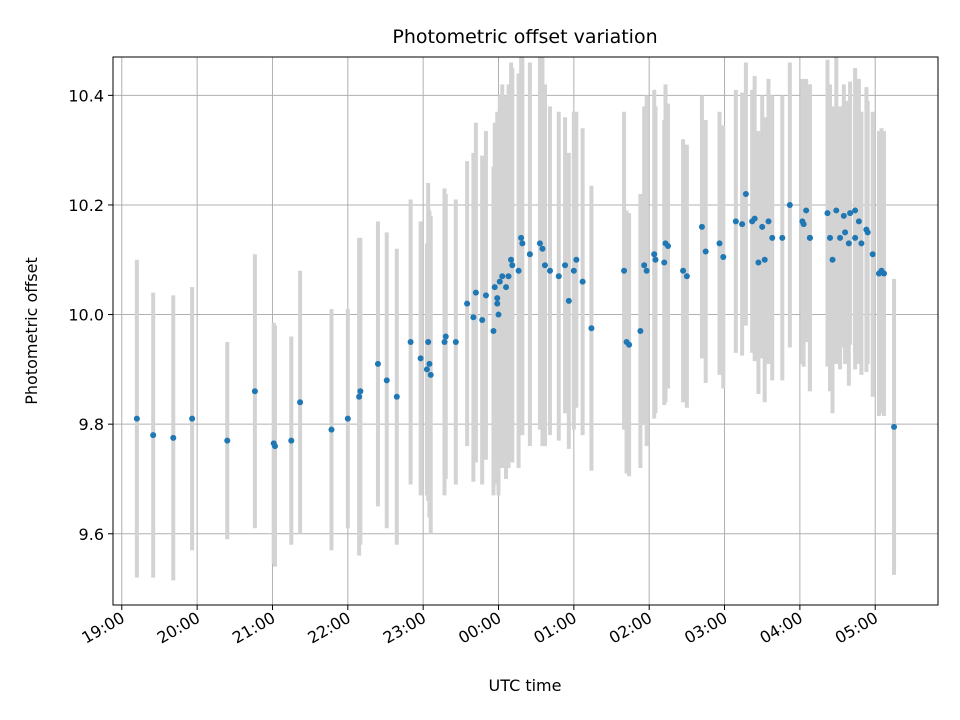 This screenshot has height=720, width=960. I want to click on y-tick-label: 9.8, so click(91, 424).